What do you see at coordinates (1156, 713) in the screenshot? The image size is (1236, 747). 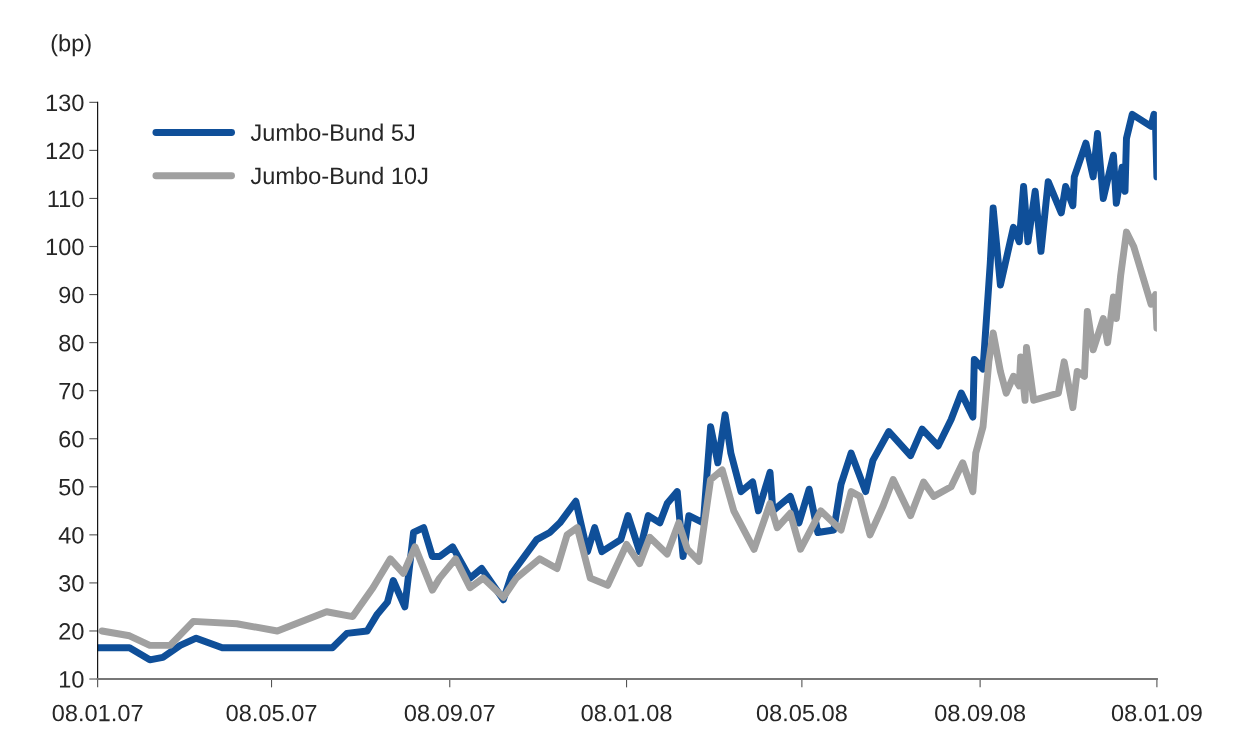 I see `x-tick-label: 08.01.09` at bounding box center [1156, 713].